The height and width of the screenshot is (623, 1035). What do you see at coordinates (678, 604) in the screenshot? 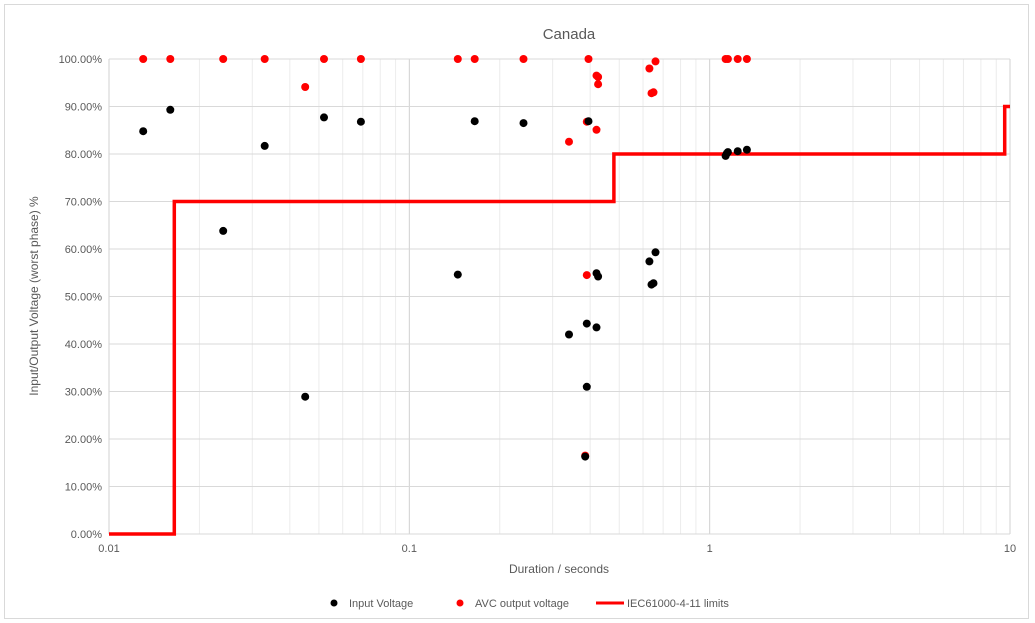
I see `legend-label: IEC61000-4-11 limits` at bounding box center [678, 604].